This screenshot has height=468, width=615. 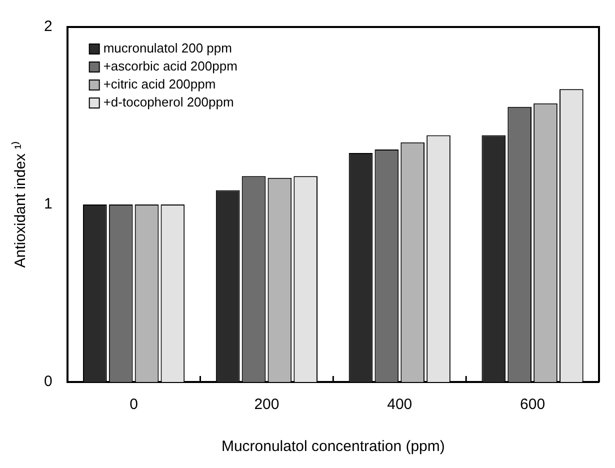 I want to click on legend-label: +d-tocopherol 200ppm, so click(x=168, y=102).